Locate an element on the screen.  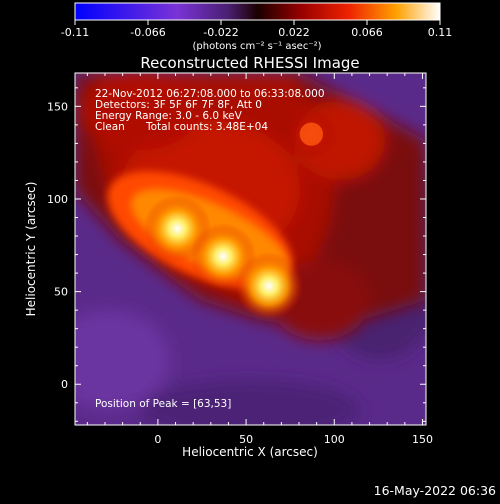
y-axis-label: Heliocentric Y (arcsec) is located at coordinates (31, 249).